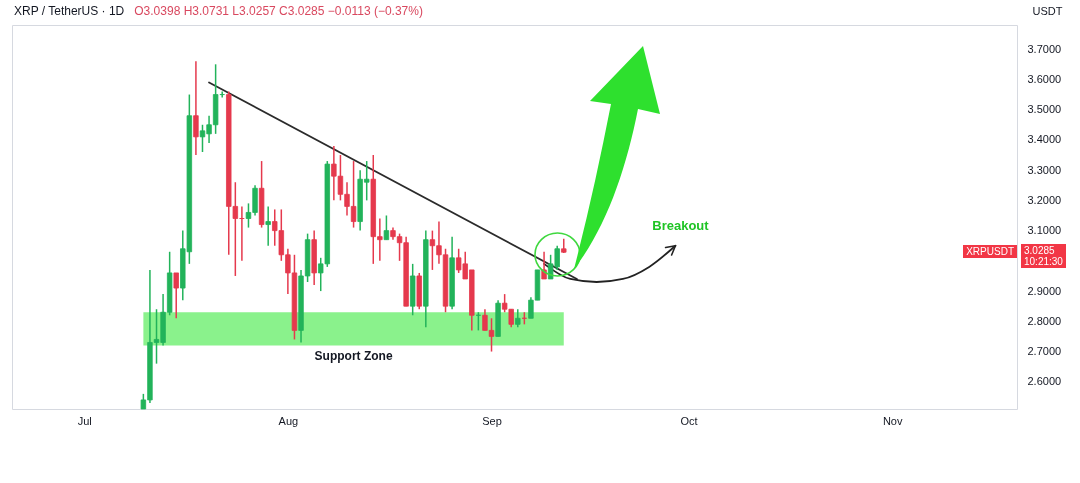  Describe the element at coordinates (492, 420) in the screenshot. I see `x-tick-label: Sep` at that location.